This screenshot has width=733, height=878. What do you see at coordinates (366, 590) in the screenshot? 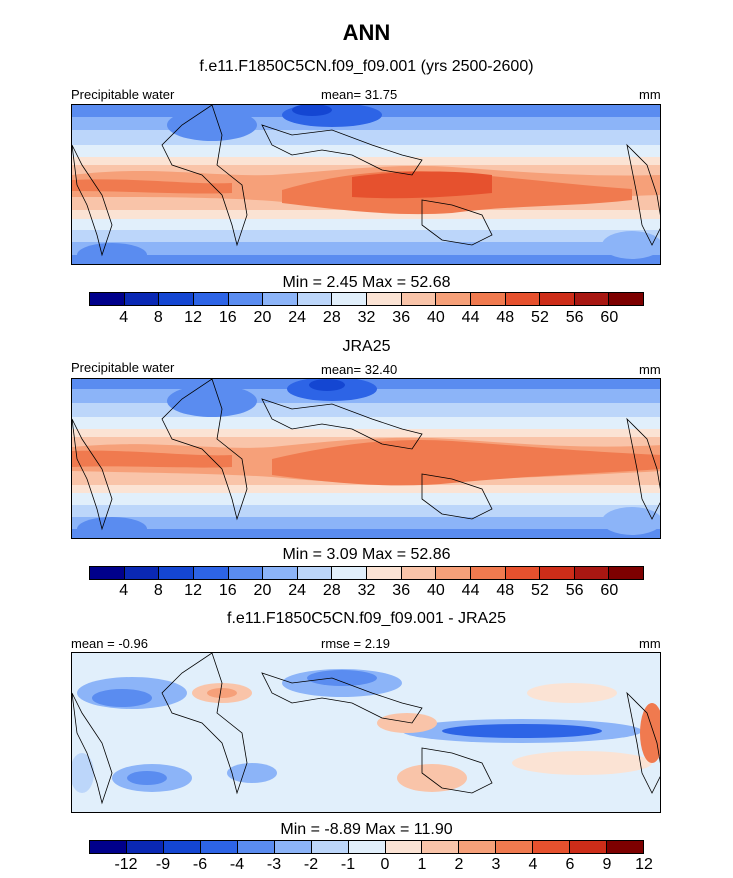
I see `colorbar-tick-label: 32` at bounding box center [366, 590].